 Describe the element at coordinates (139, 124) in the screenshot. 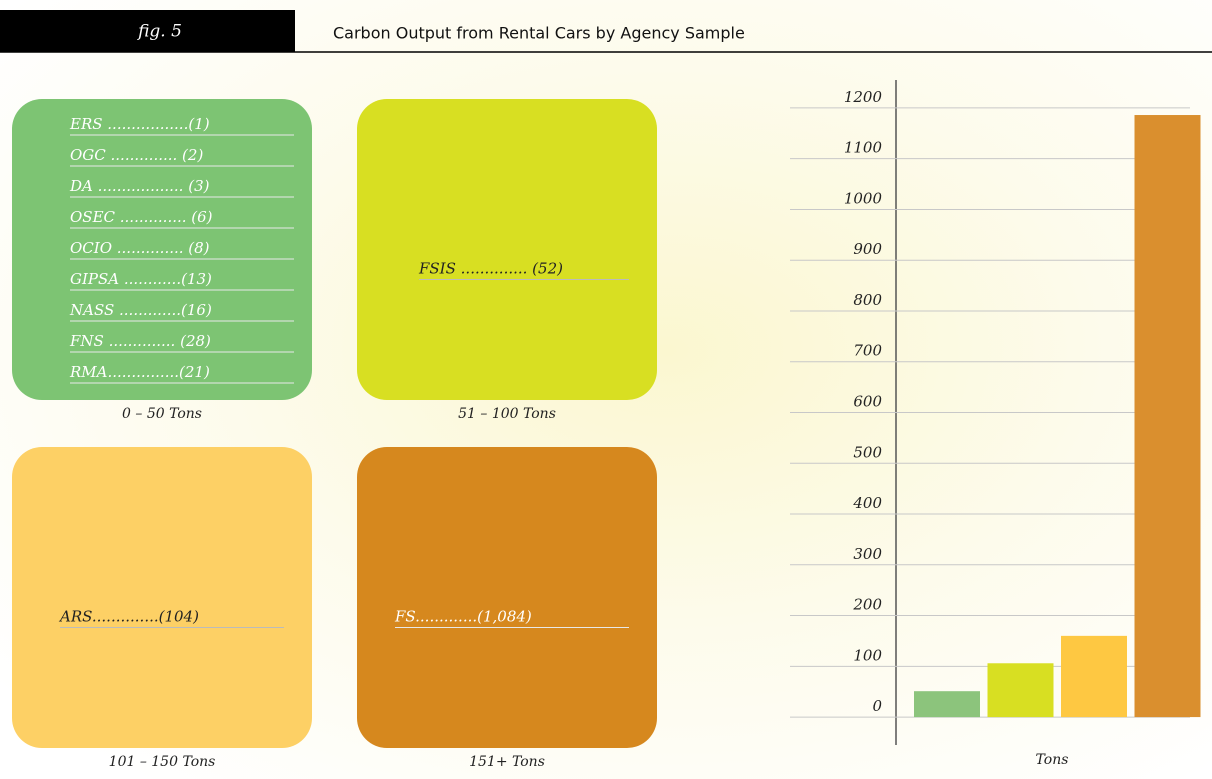

I see `entry: ERS .................(1)` at that location.